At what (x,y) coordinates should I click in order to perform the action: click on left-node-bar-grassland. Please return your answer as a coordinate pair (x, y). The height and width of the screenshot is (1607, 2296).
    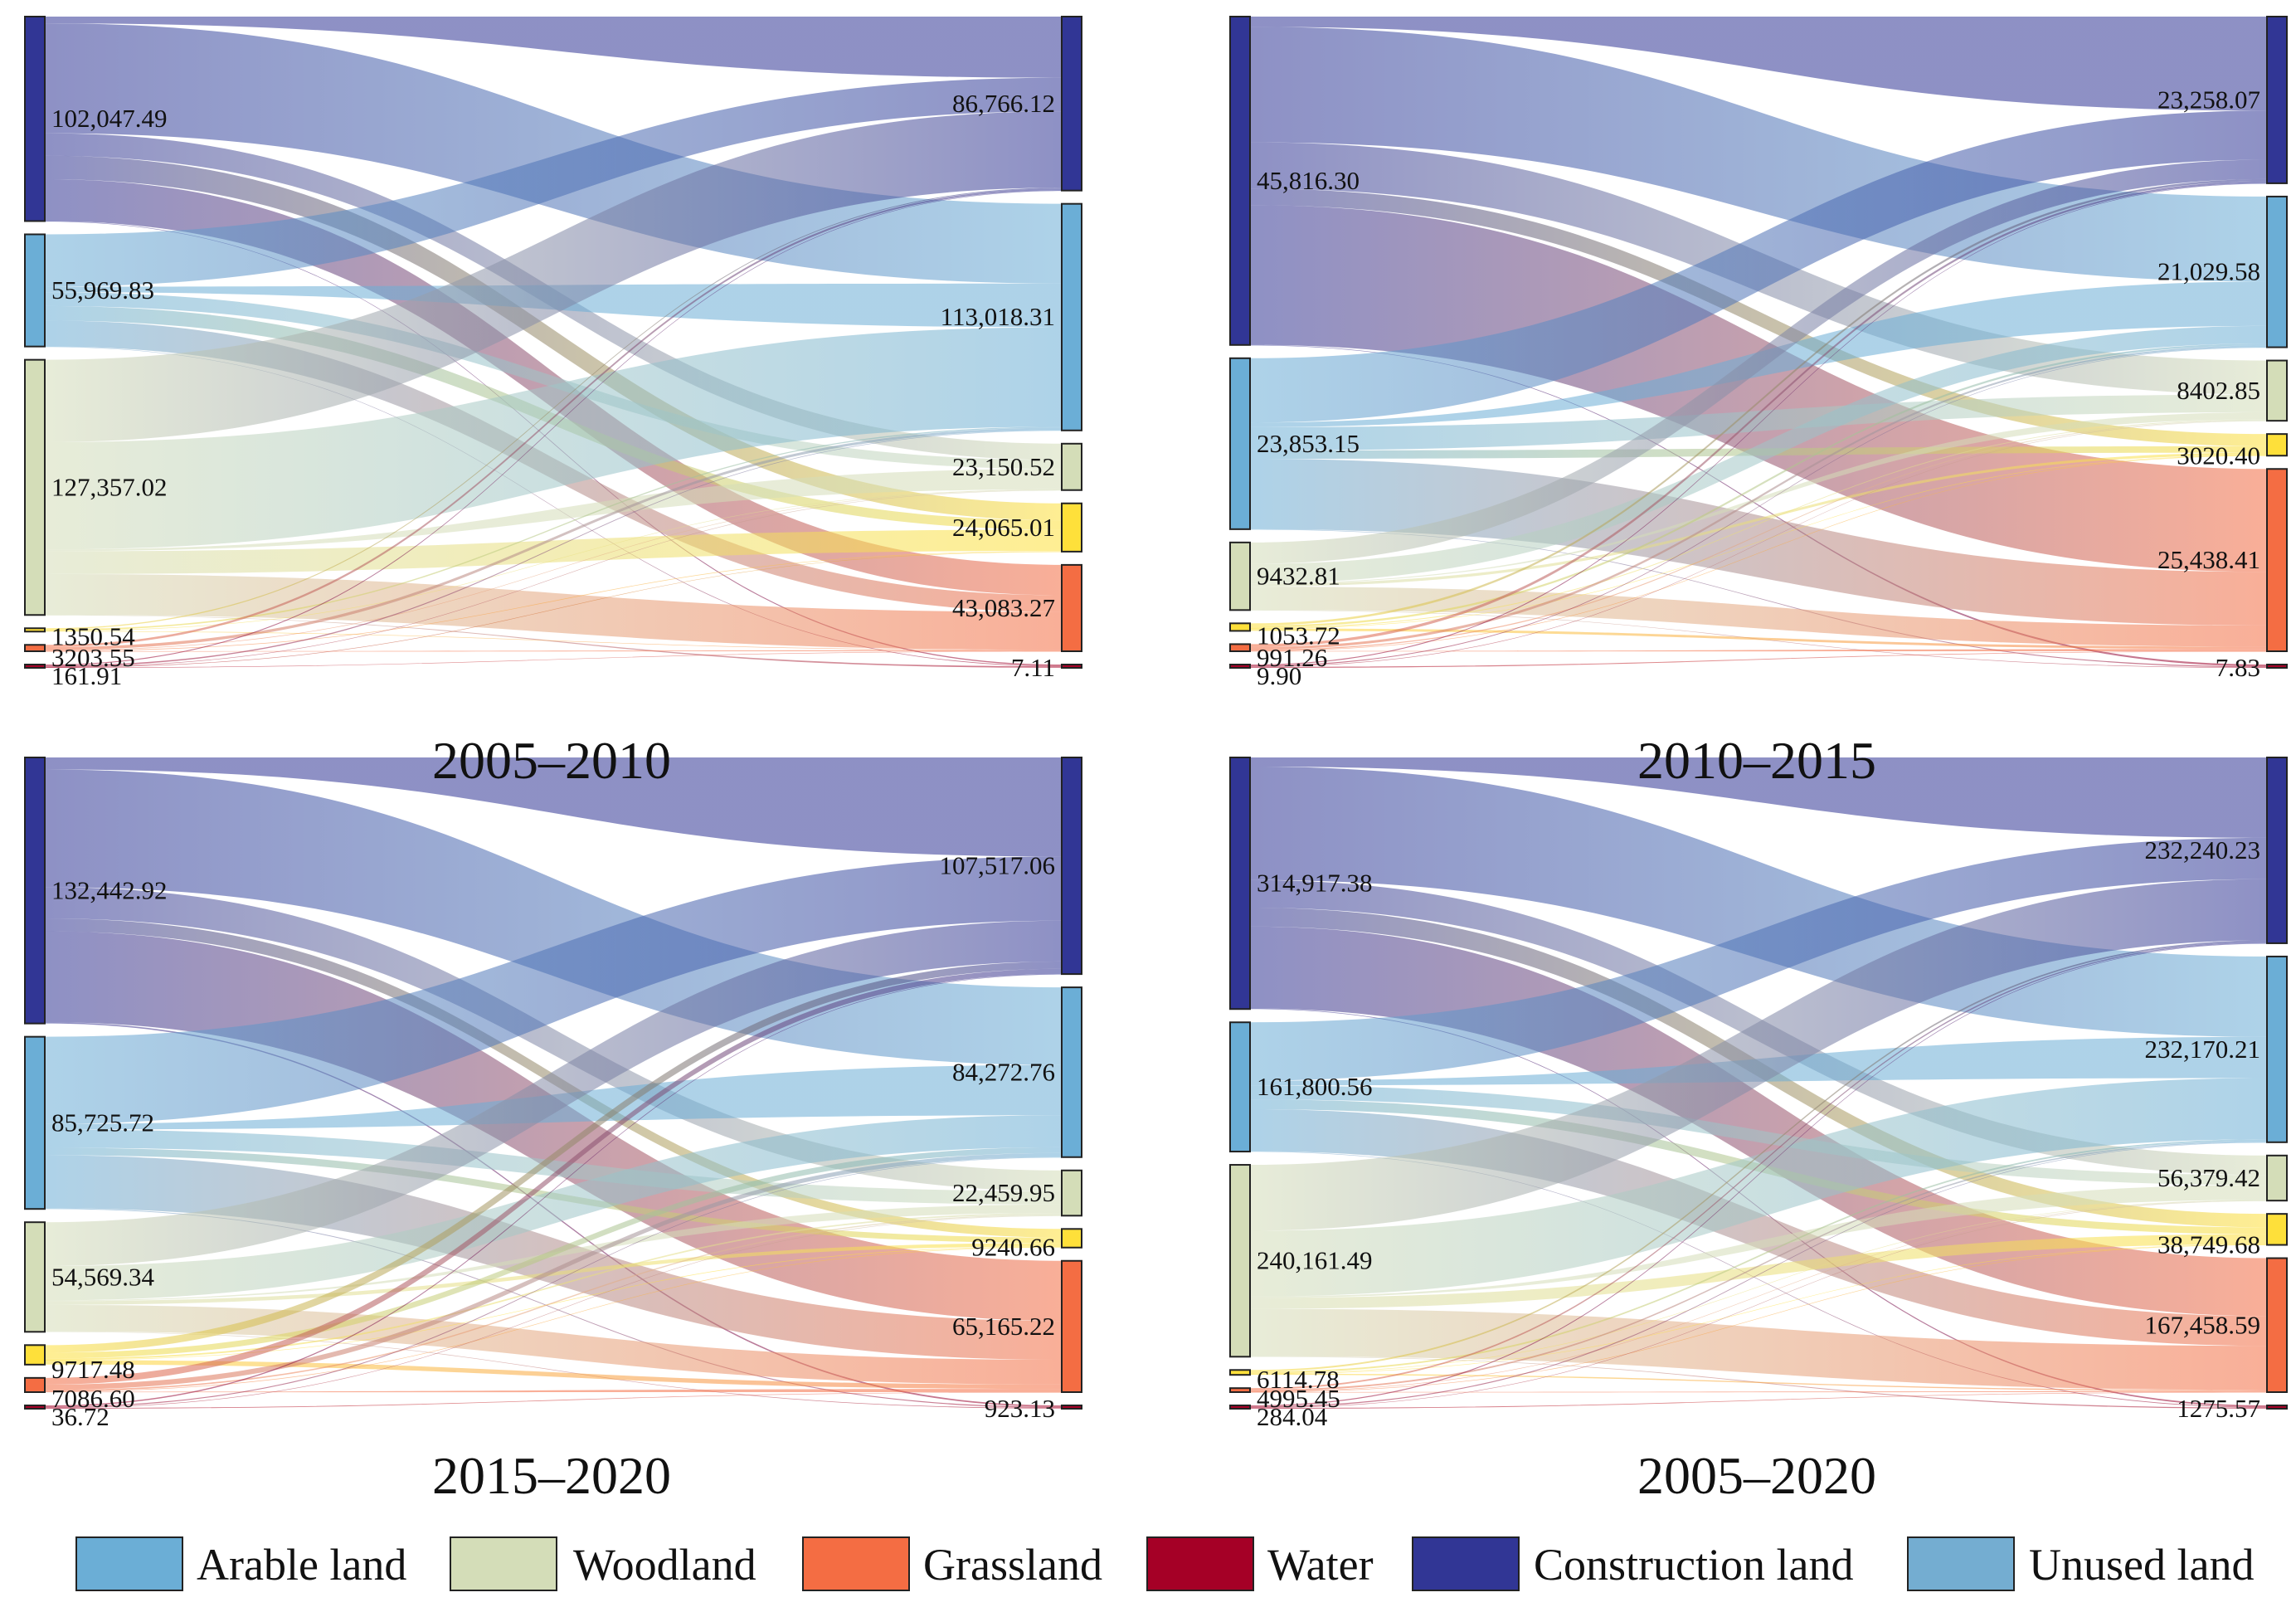
    Looking at the image, I should click on (35, 1385).